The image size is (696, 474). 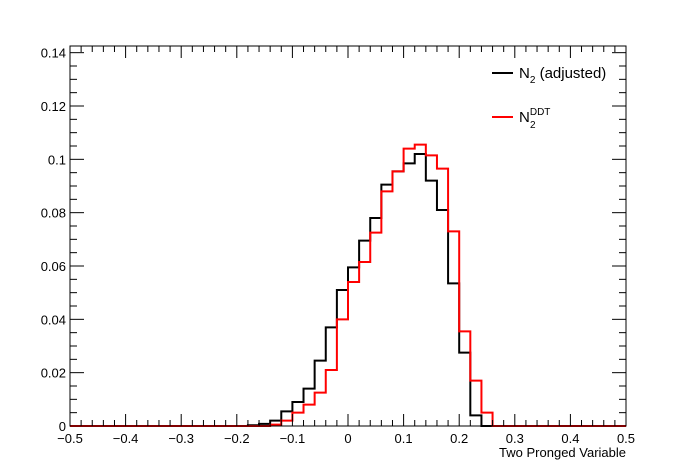 I want to click on y-tick-label: 0.04, so click(x=53, y=319).